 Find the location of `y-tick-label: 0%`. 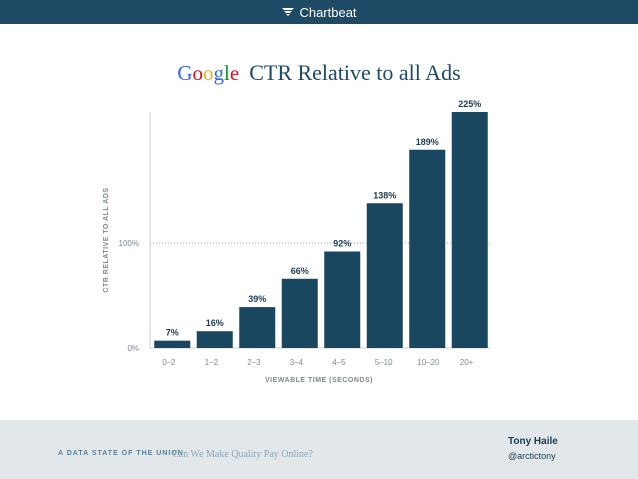

y-tick-label: 0% is located at coordinates (133, 348).